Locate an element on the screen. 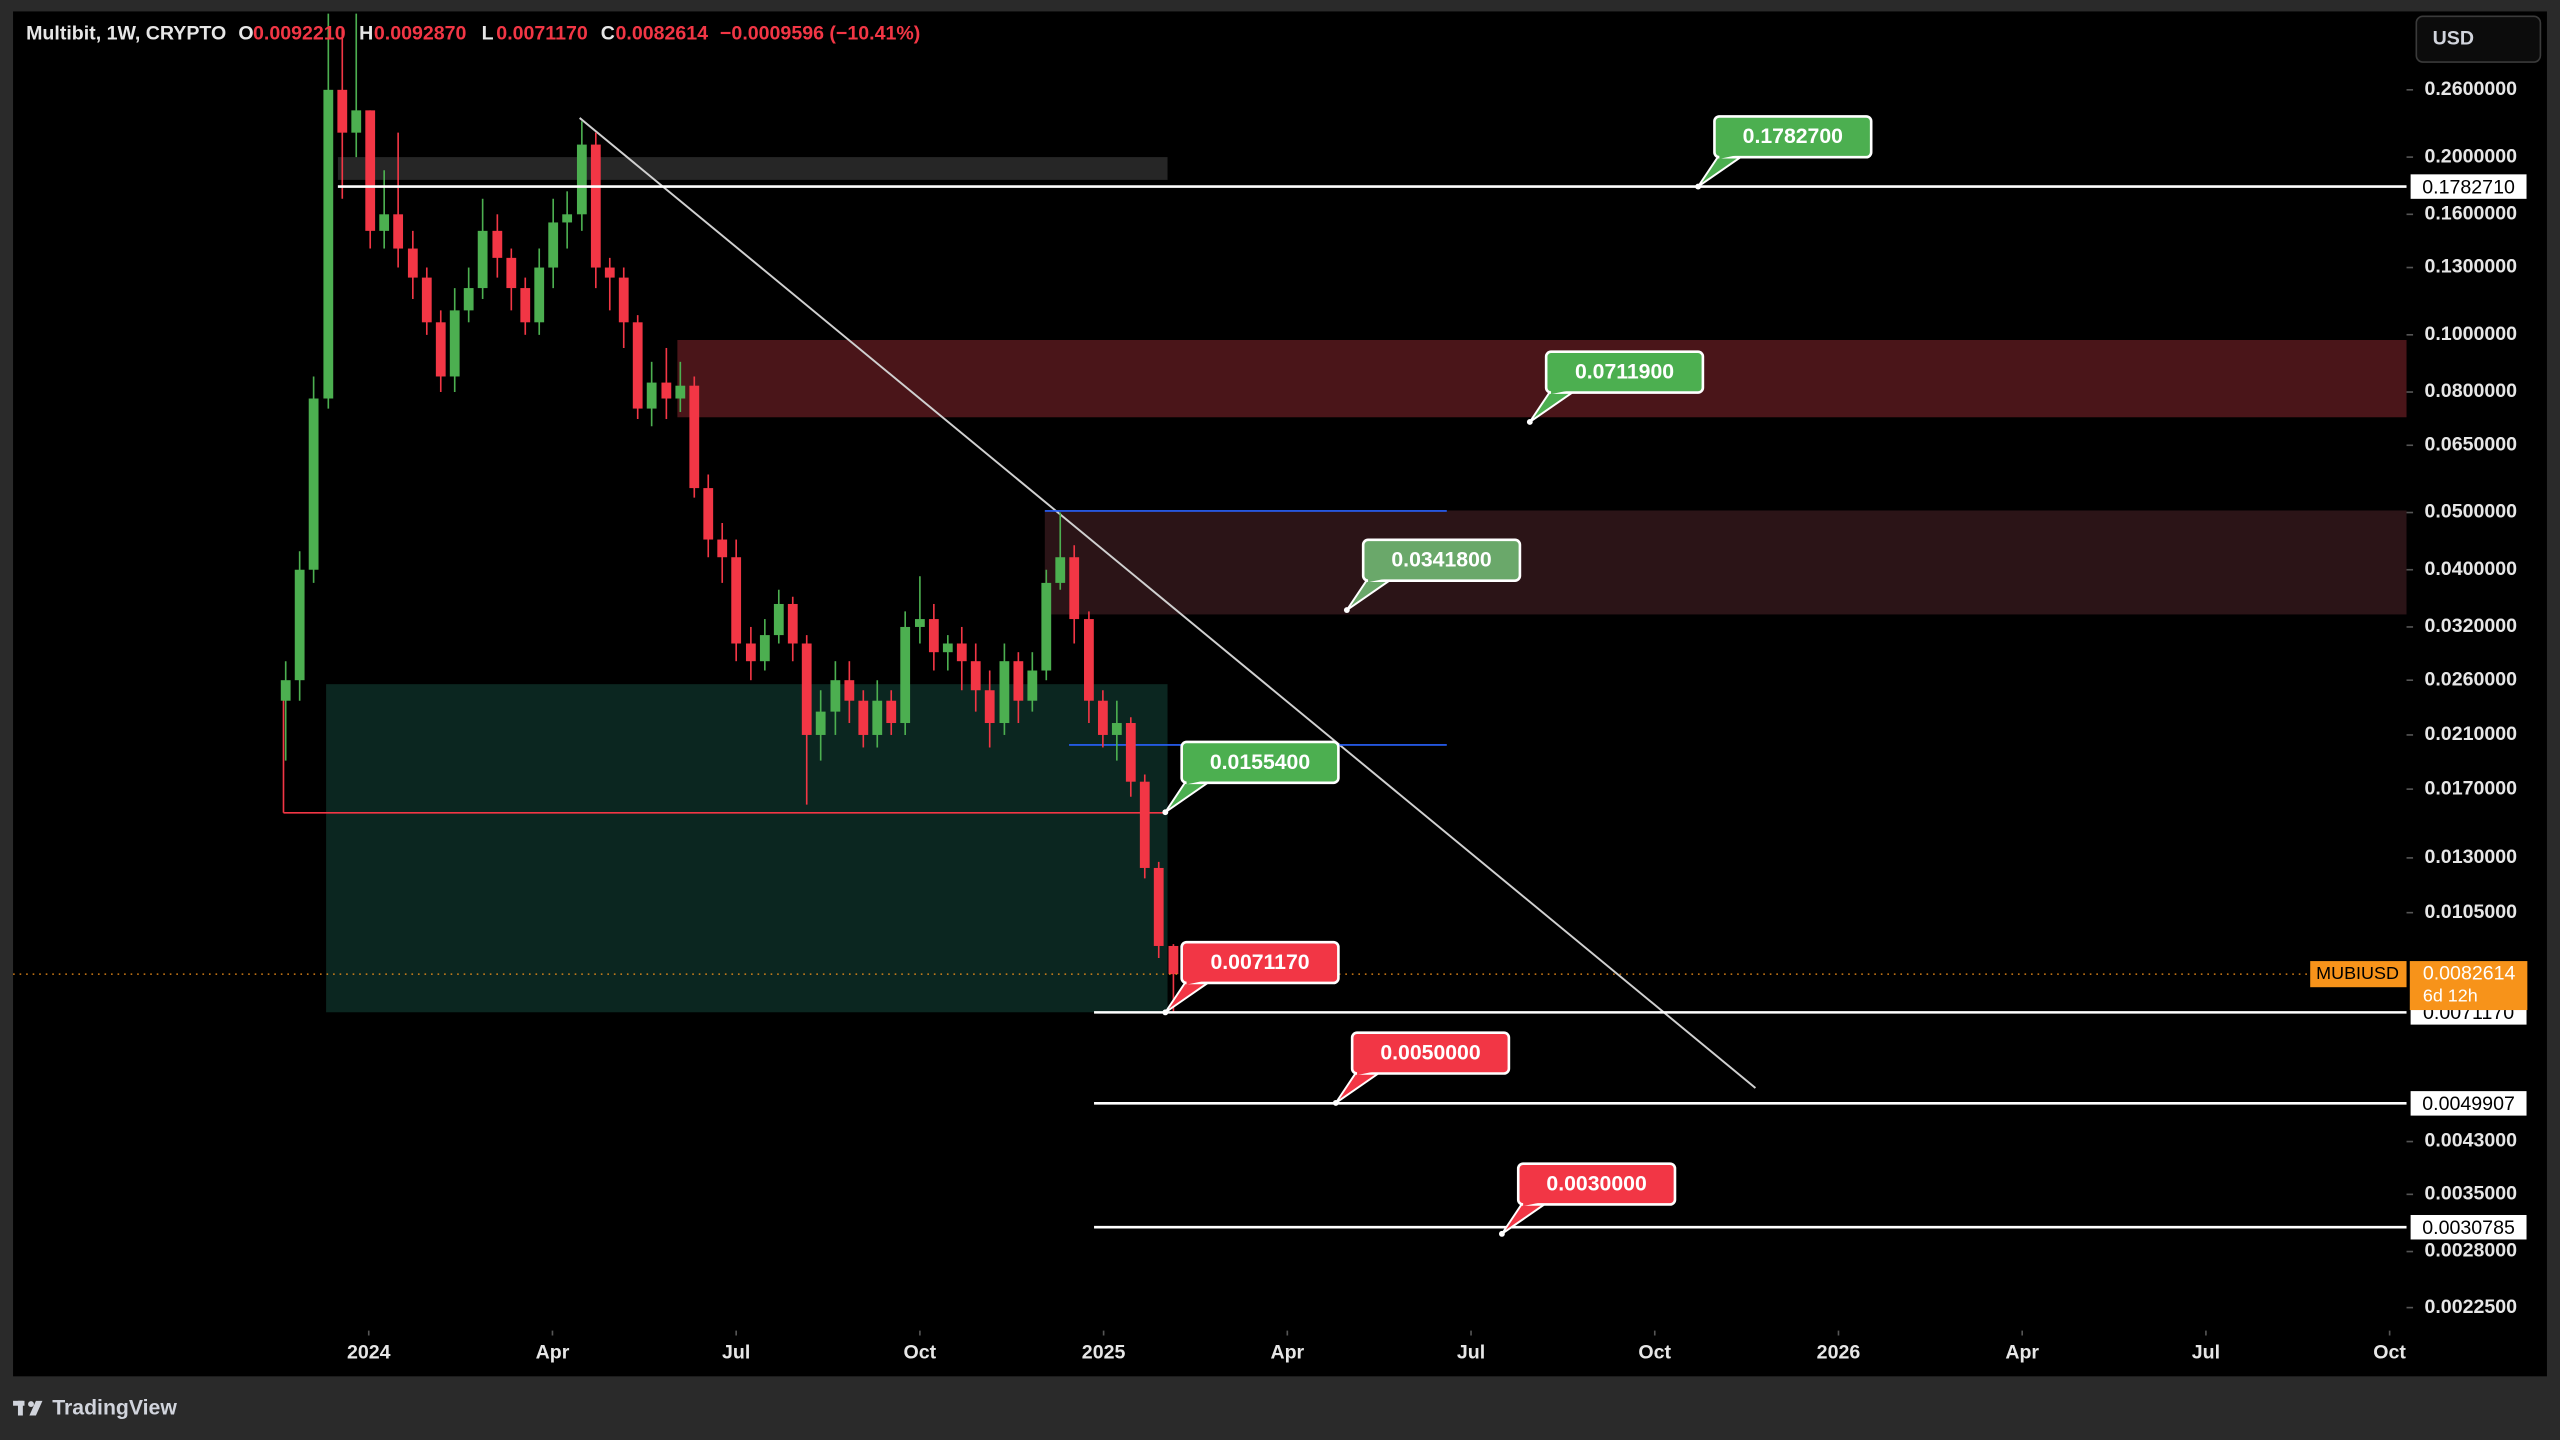 This screenshot has height=1440, width=2560. x-tick-label: 2024 is located at coordinates (369, 1353).